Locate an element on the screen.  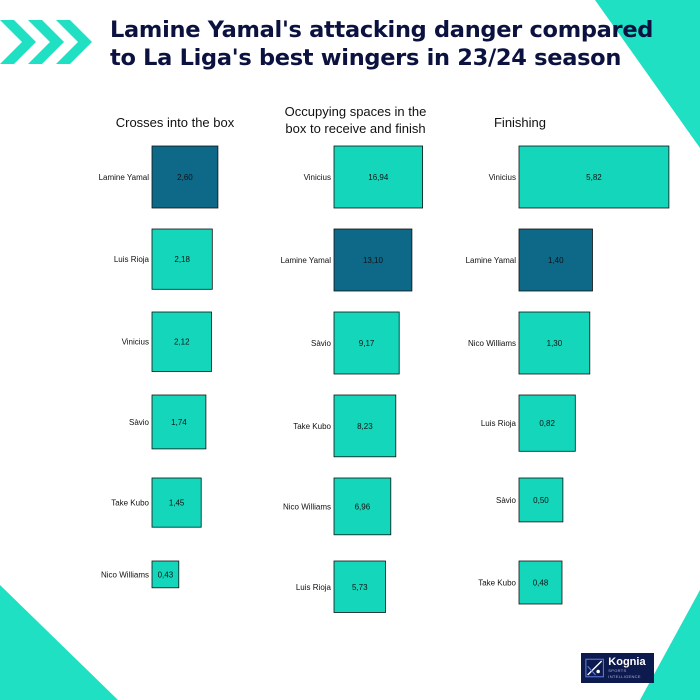
bar-value-1-take-kubo: 8,23 is located at coordinates (365, 426).